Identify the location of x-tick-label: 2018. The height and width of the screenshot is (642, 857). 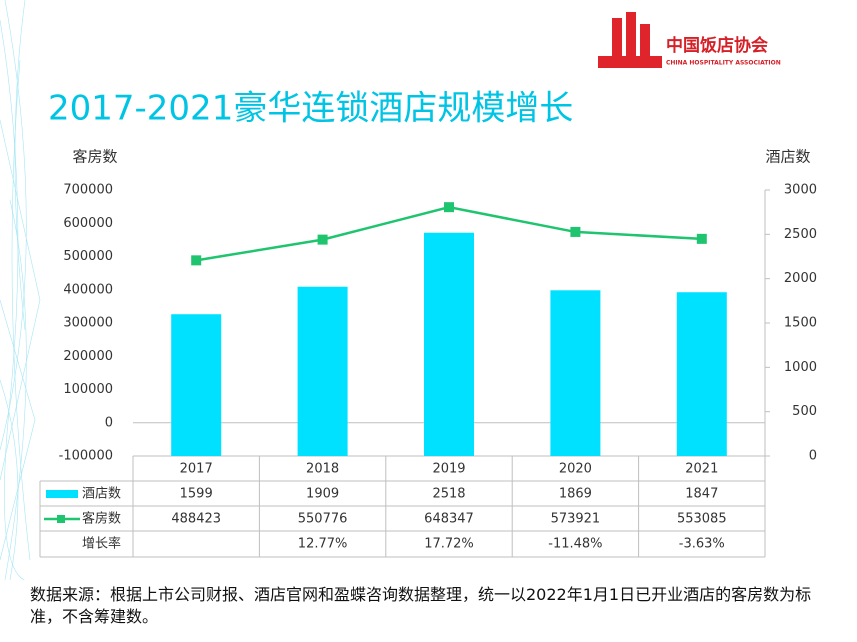
(322, 469).